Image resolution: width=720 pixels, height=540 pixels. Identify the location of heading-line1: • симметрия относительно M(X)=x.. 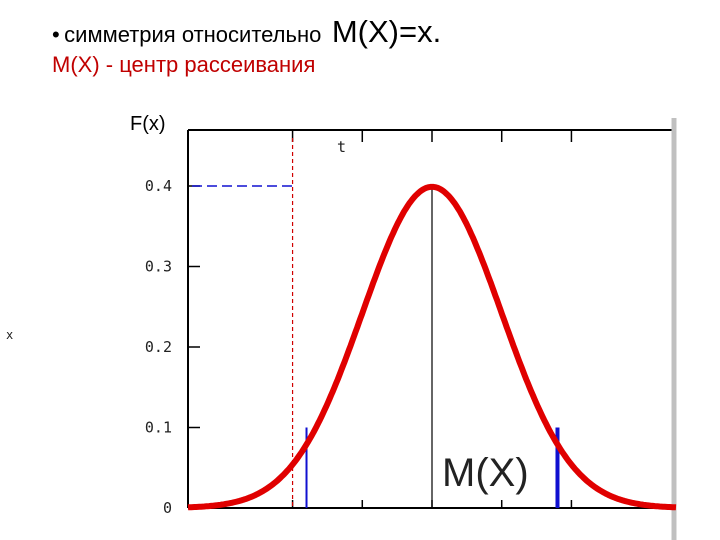
(246, 32).